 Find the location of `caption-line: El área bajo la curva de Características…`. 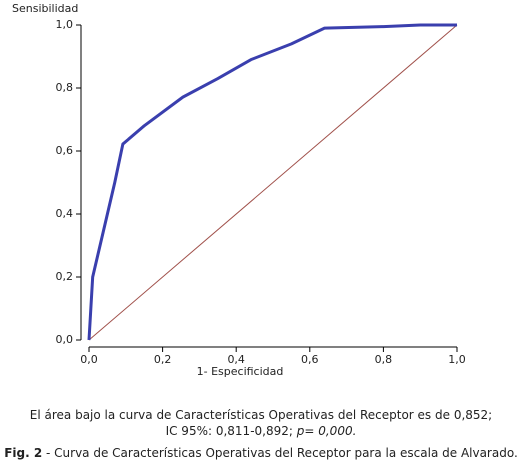

caption-line: El área bajo la curva de Características… is located at coordinates (261, 415).